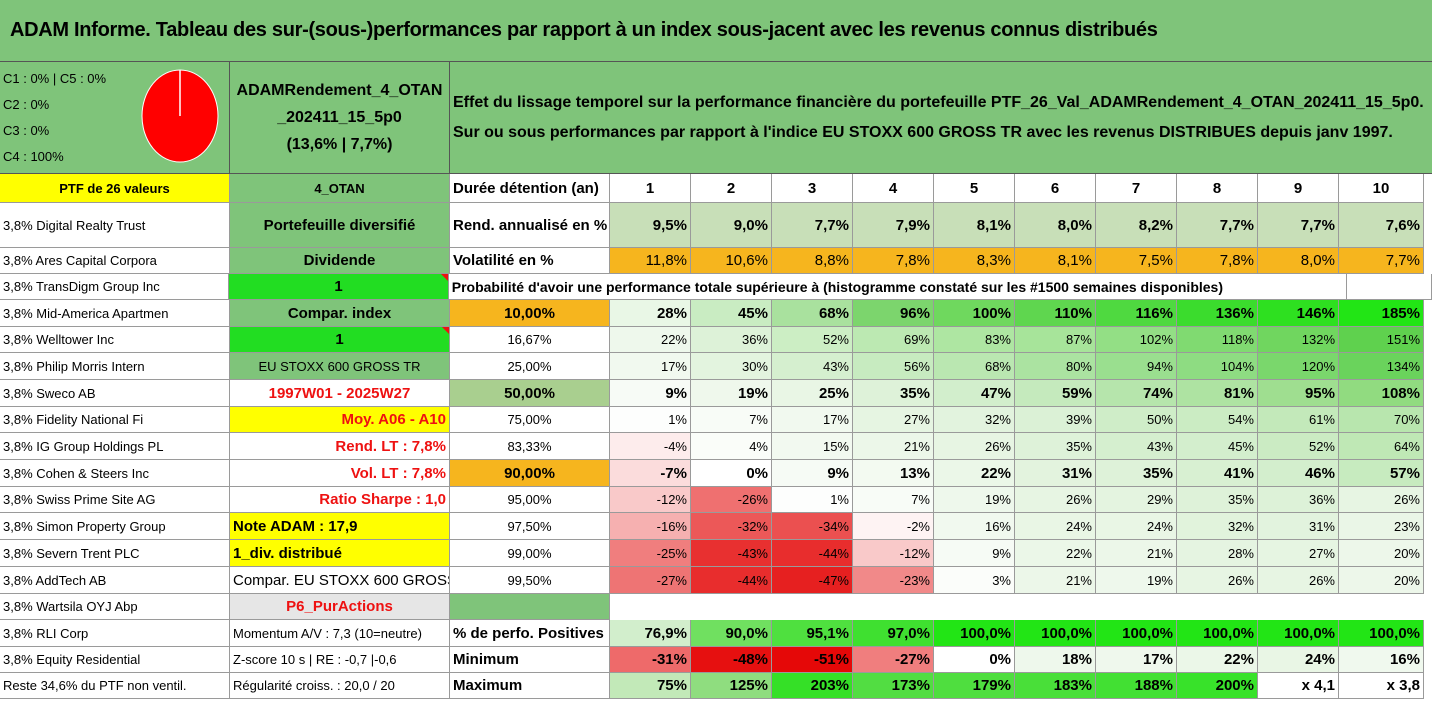 Image resolution: width=1432 pixels, height=717 pixels. I want to click on holding-label: 3,8% Mid-America Apartmen, so click(115, 313).